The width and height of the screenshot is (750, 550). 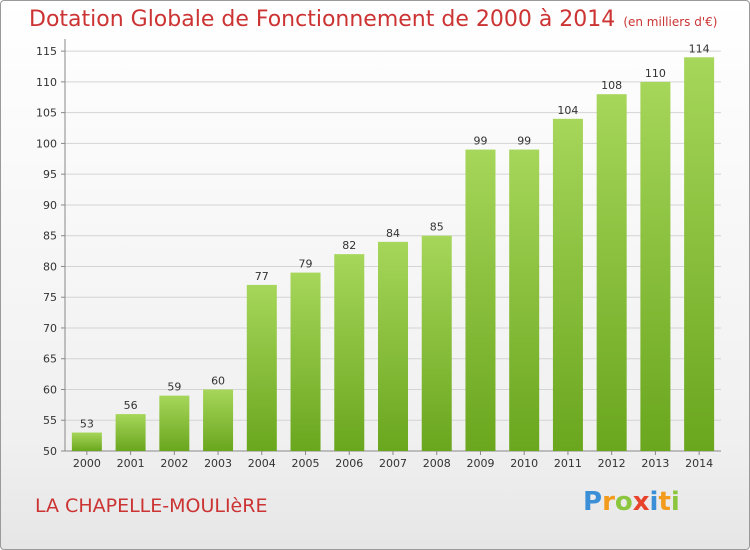 I want to click on value-label-2004: 77, so click(x=262, y=276).